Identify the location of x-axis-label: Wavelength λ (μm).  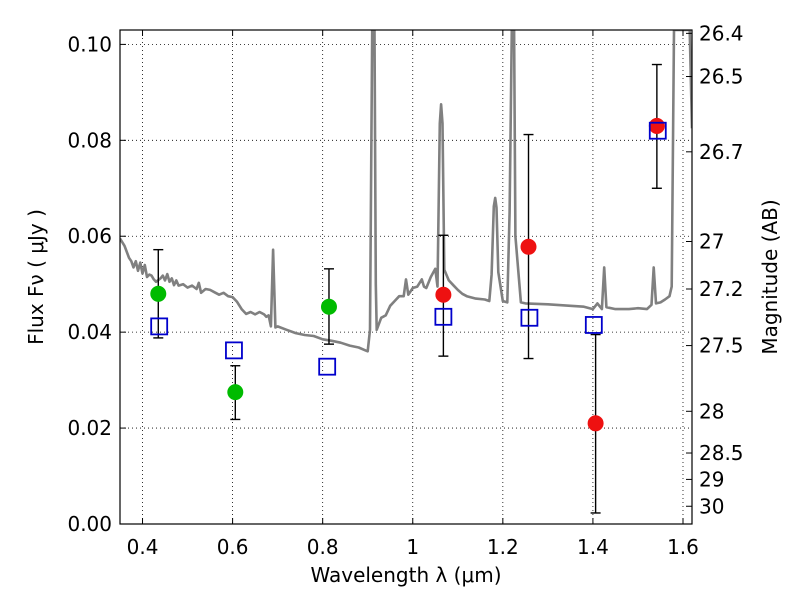
(405, 575).